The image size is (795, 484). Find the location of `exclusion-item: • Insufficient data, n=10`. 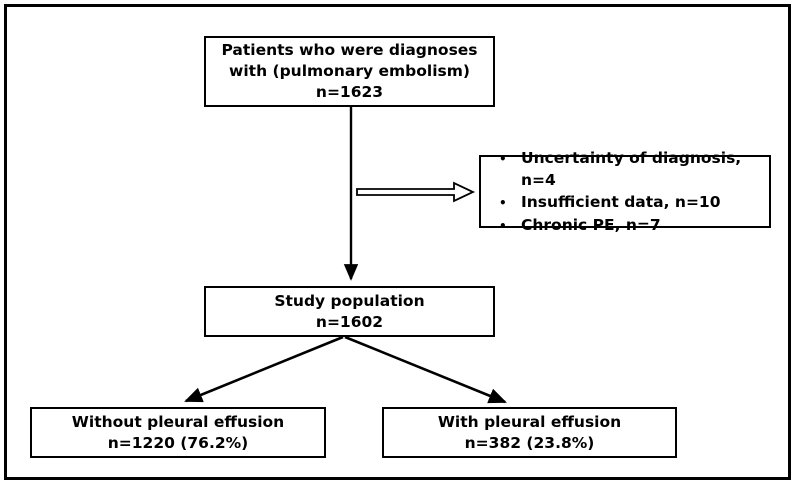

exclusion-item: • Insufficient data, n=10 is located at coordinates (631, 202).